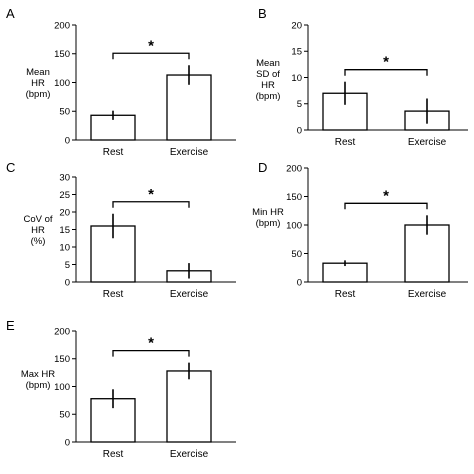 This screenshot has width=474, height=474. Describe the element at coordinates (268, 74) in the screenshot. I see `y-axis-label-line: SD of` at that location.